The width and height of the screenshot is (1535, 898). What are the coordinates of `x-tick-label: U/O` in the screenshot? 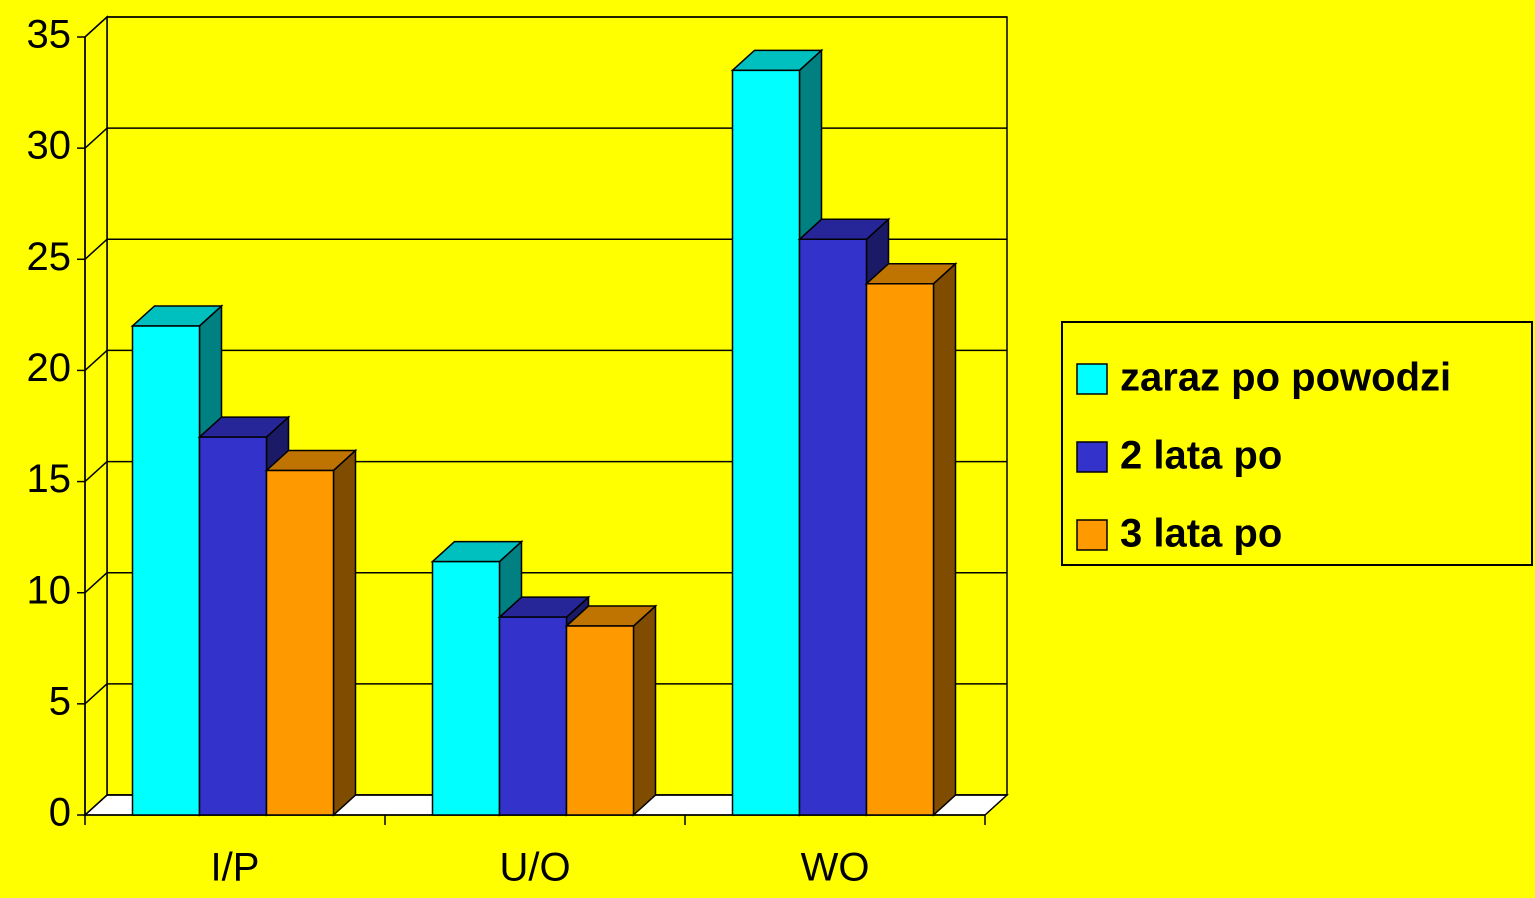 It's located at (534, 868).